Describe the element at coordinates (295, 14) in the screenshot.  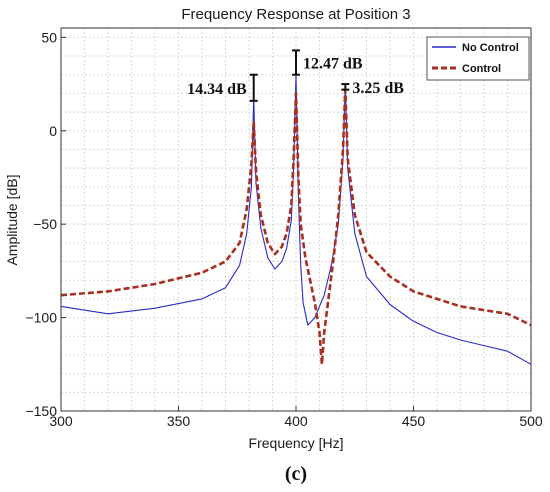
I see `chart-title: Frequency Response at Position 3` at that location.